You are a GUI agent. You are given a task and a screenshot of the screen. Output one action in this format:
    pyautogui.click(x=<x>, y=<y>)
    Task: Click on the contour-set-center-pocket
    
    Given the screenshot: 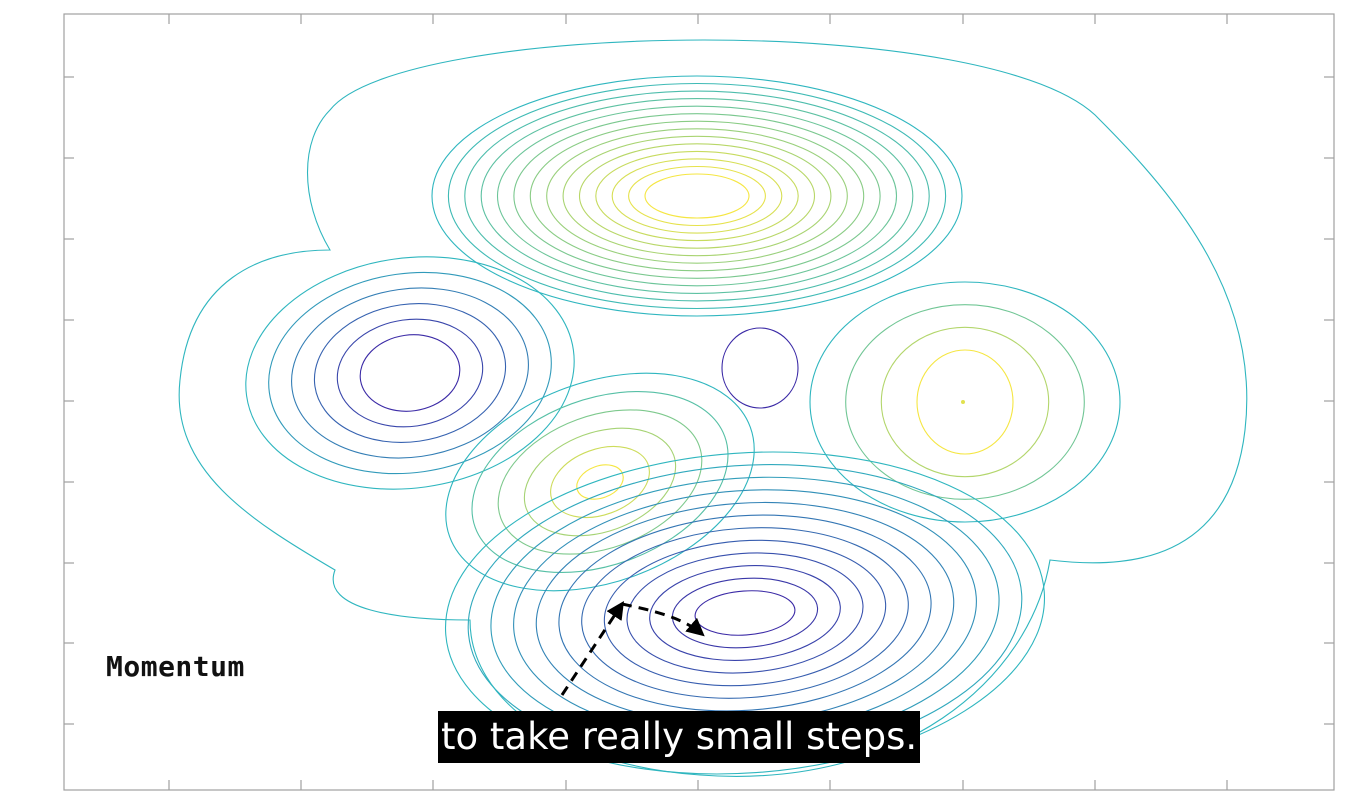 What is the action you would take?
    pyautogui.click(x=760, y=368)
    